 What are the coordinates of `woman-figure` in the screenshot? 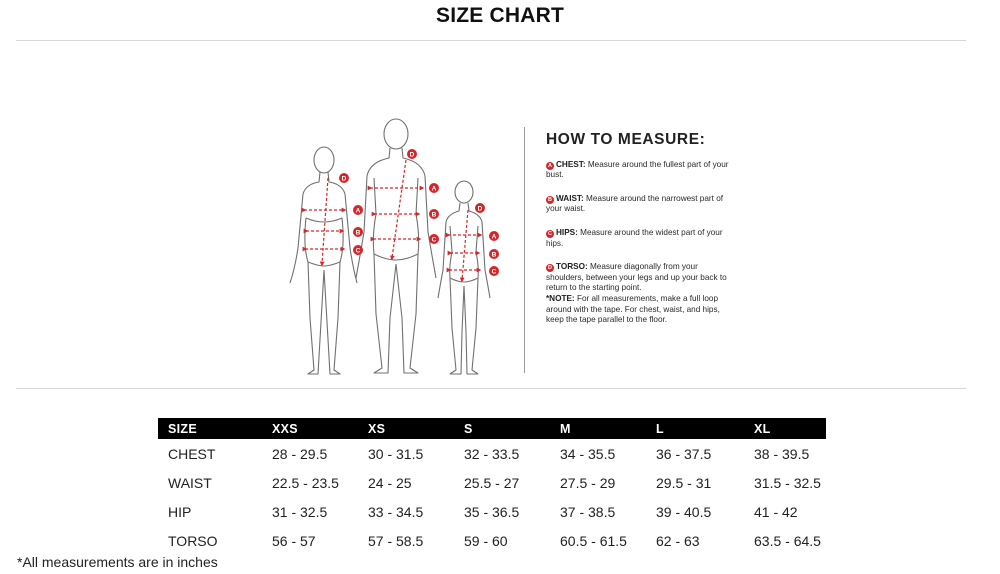 It's located at (323, 260).